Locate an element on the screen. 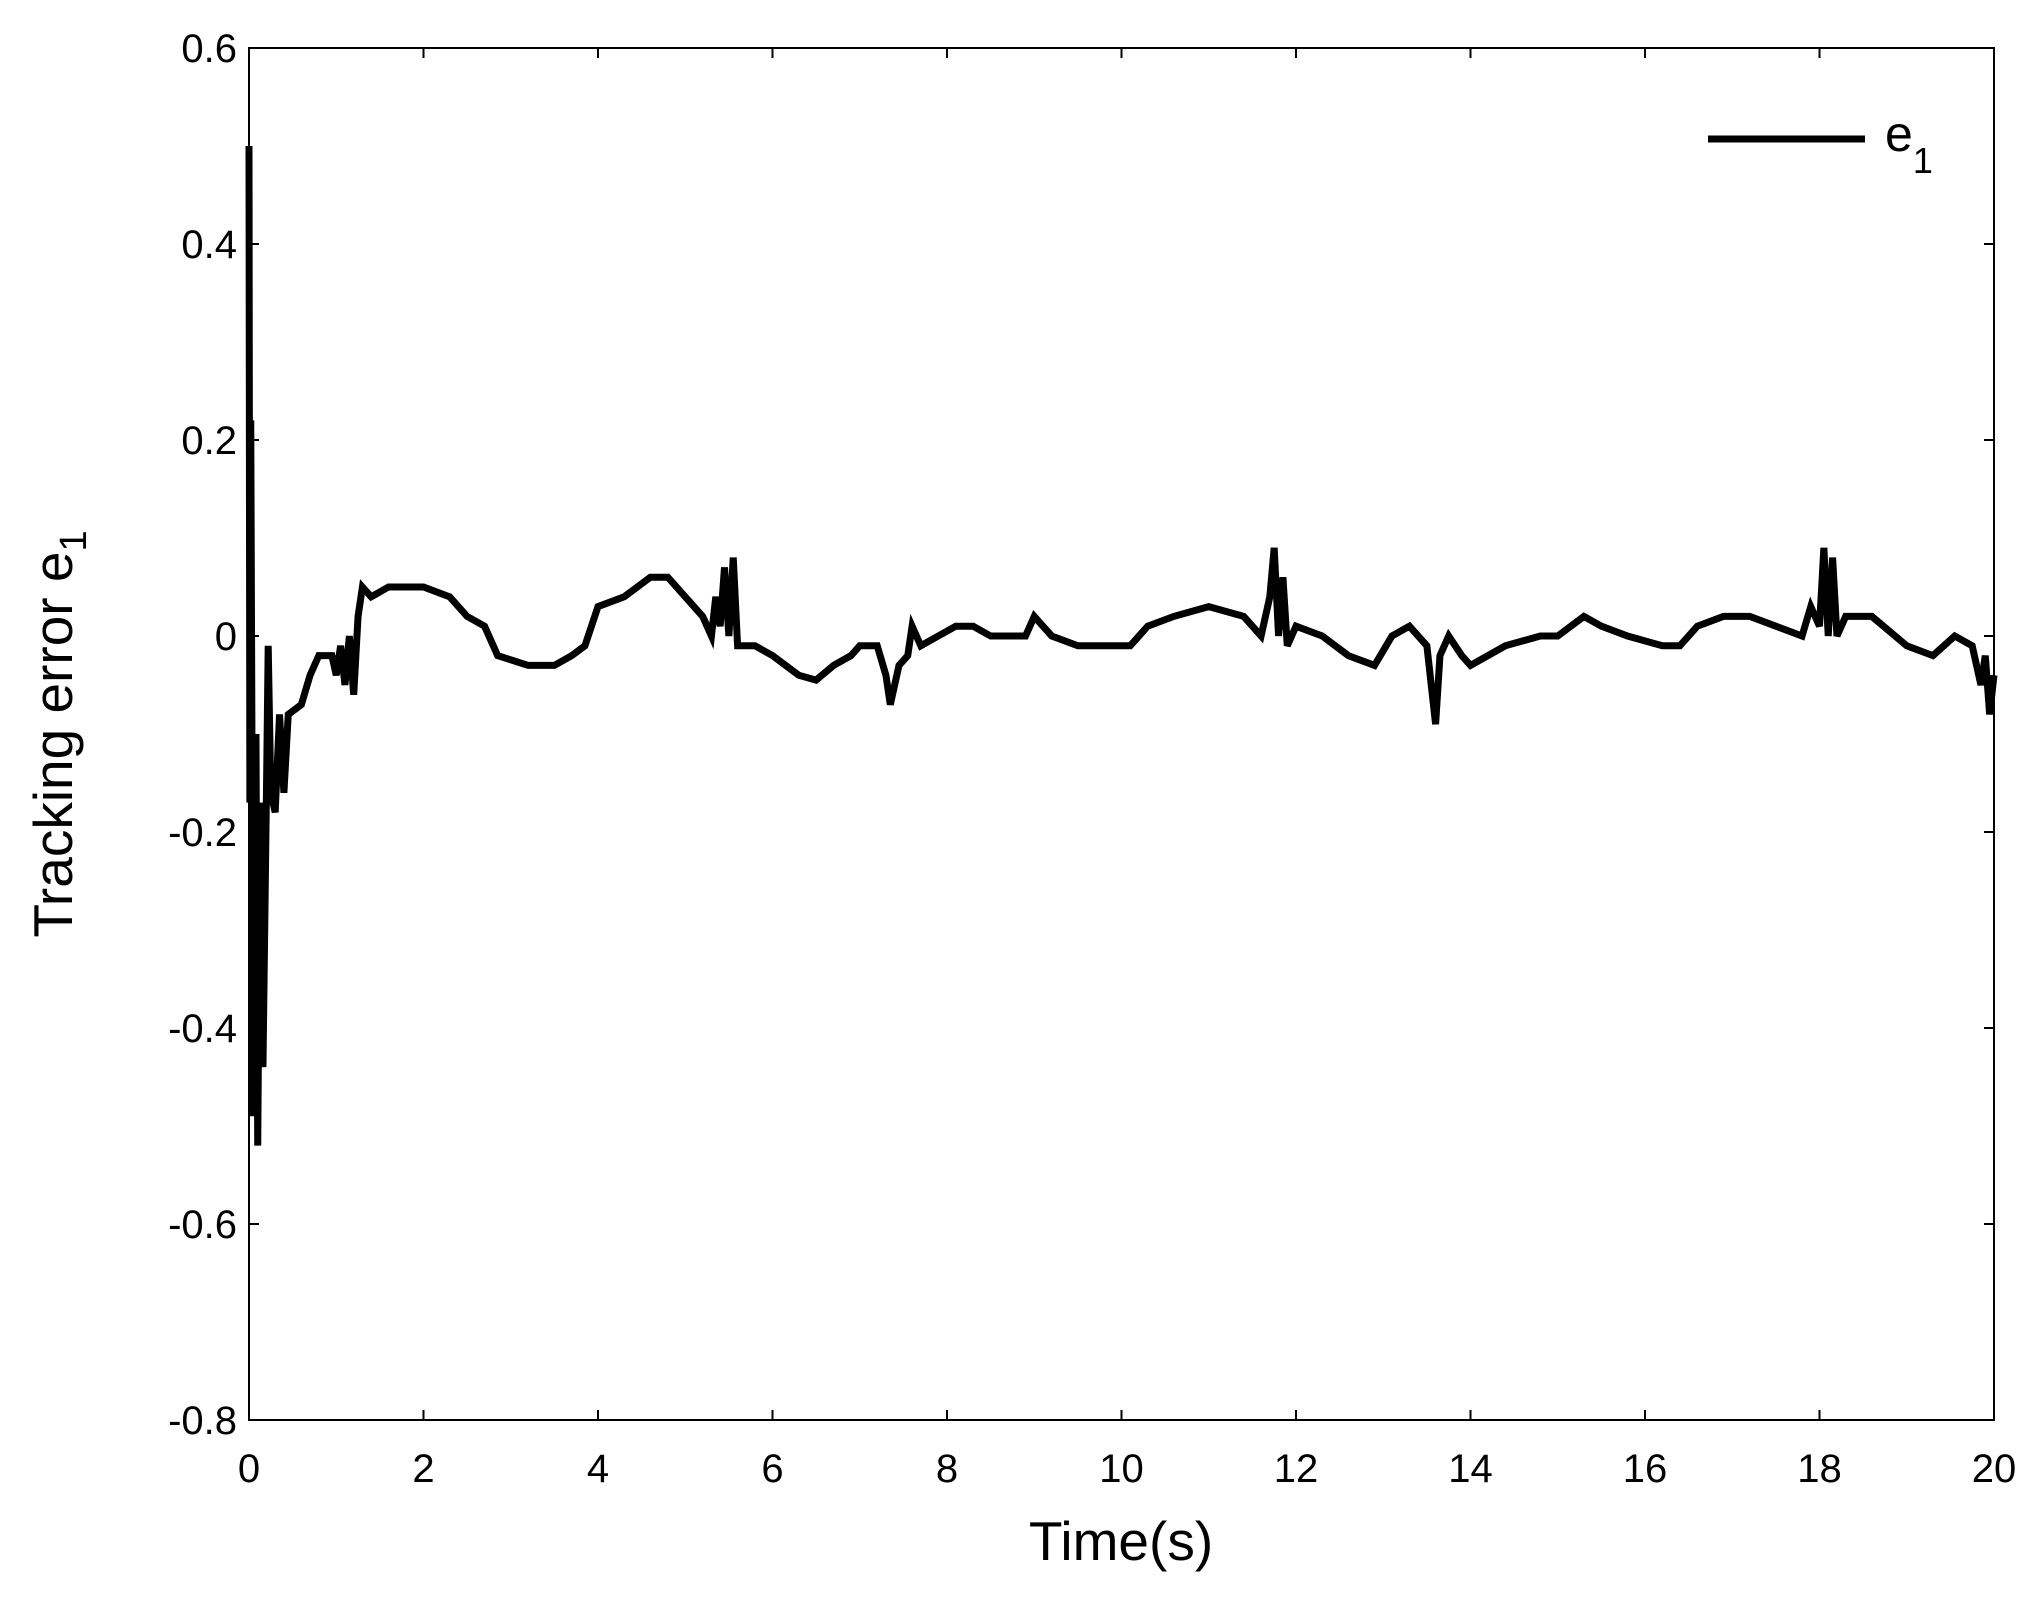 This screenshot has width=2042, height=1603. y-tick-label: 0 is located at coordinates (226, 637).